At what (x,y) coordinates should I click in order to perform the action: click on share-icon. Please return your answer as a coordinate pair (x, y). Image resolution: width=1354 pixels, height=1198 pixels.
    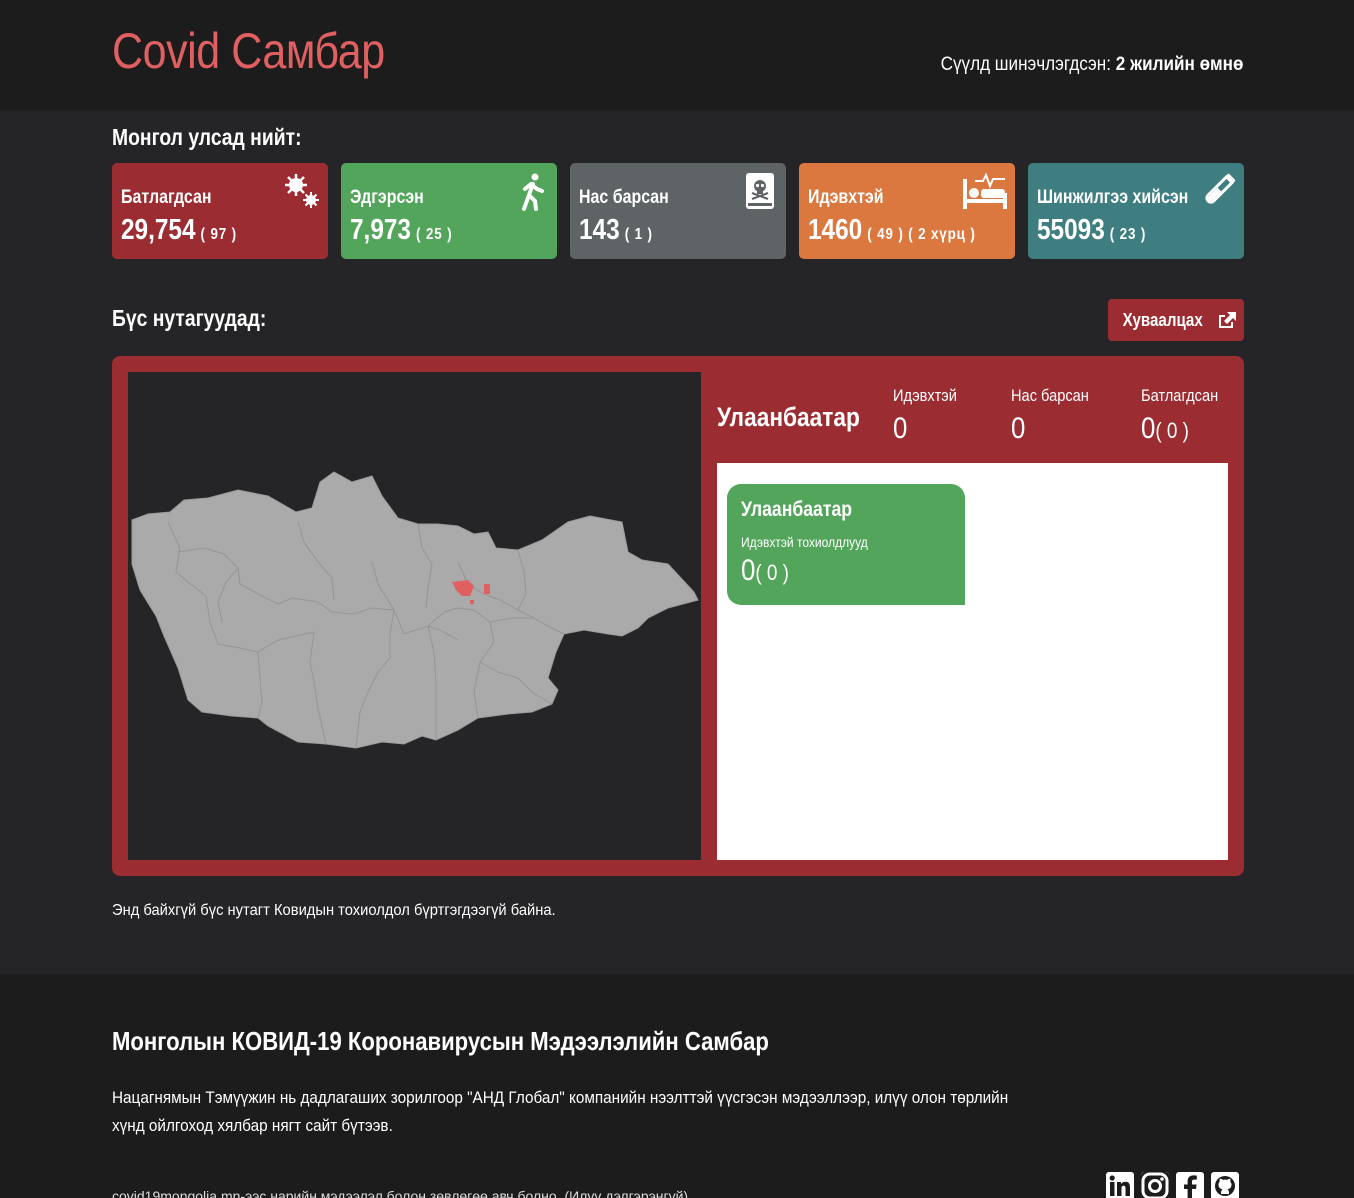
    Looking at the image, I should click on (1227, 320).